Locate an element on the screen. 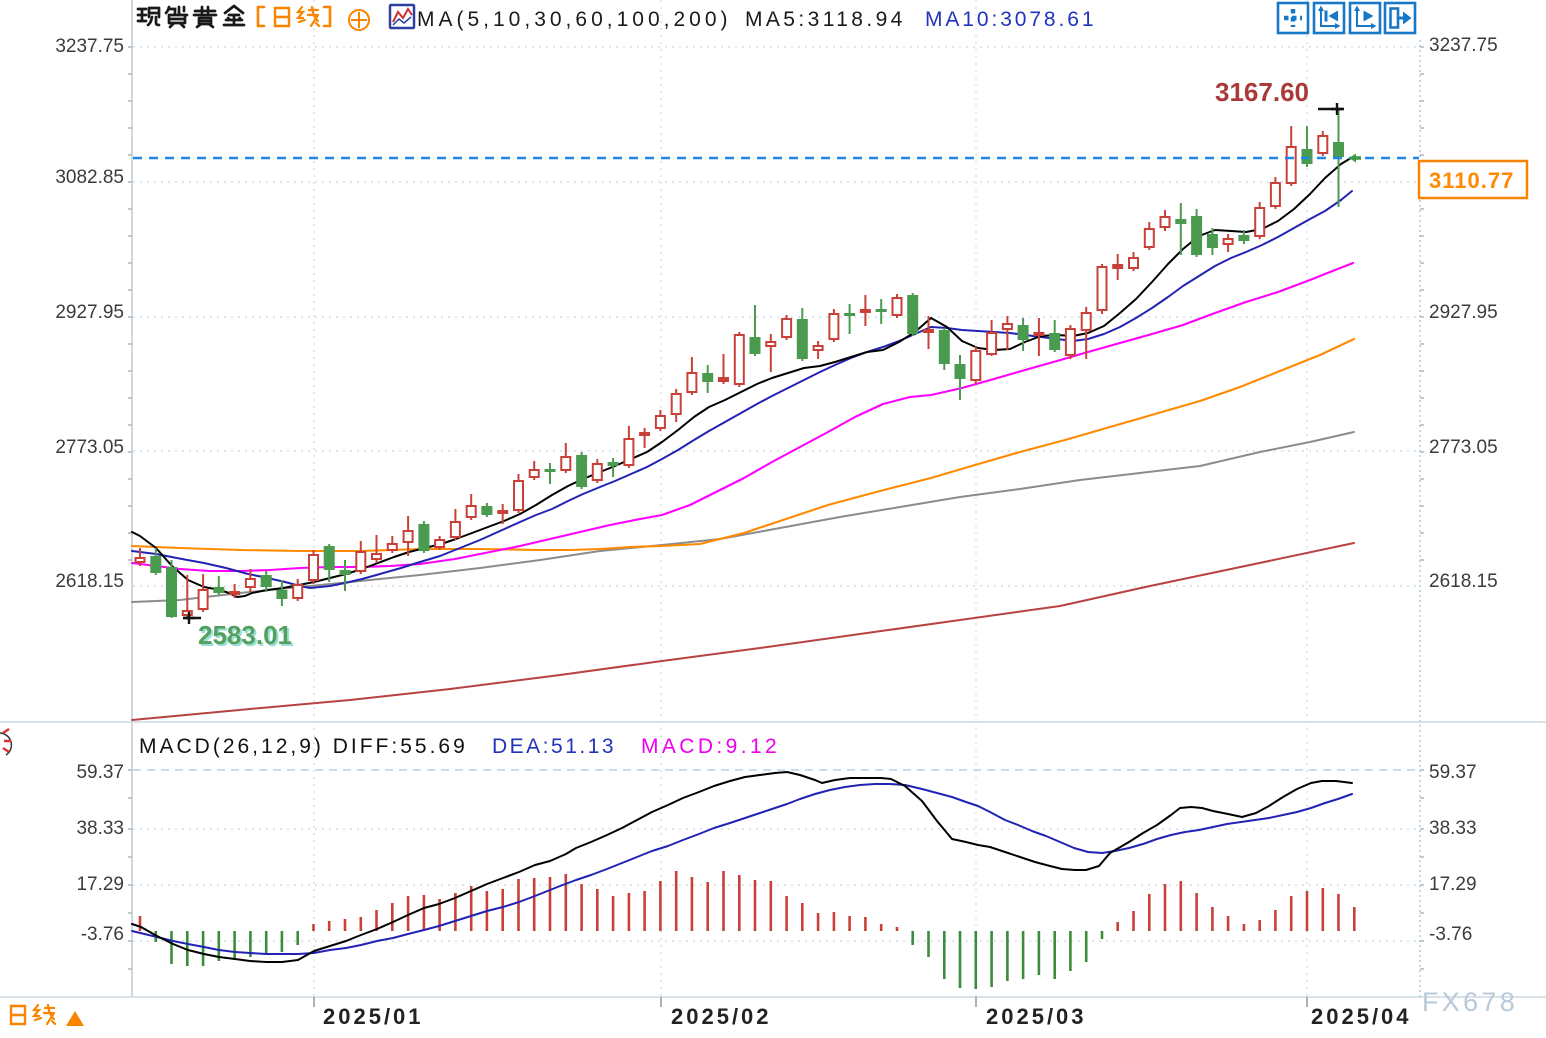 The height and width of the screenshot is (1038, 1546). svg-text: 3082.85 is located at coordinates (89, 177).